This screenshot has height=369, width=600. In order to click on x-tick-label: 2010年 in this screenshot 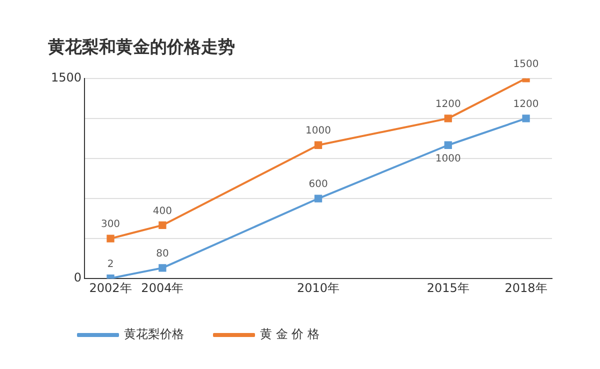, I will do `click(318, 287)`.